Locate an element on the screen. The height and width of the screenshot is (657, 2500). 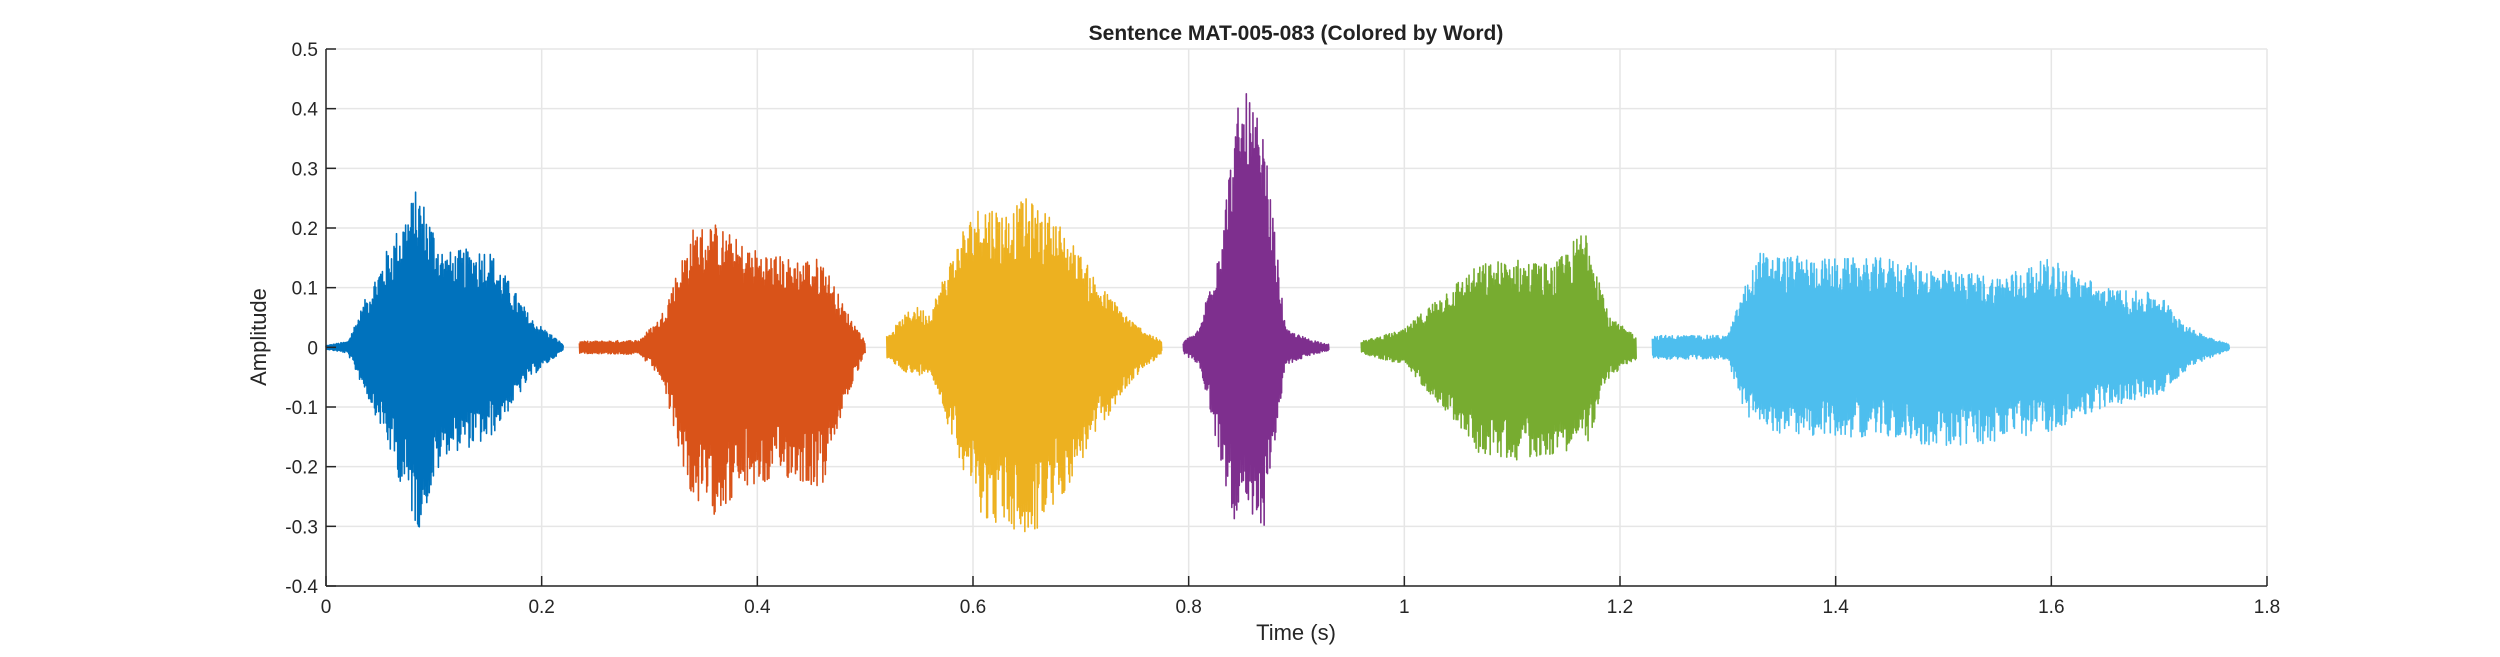
y-tick-label: 0.2 is located at coordinates (305, 229).